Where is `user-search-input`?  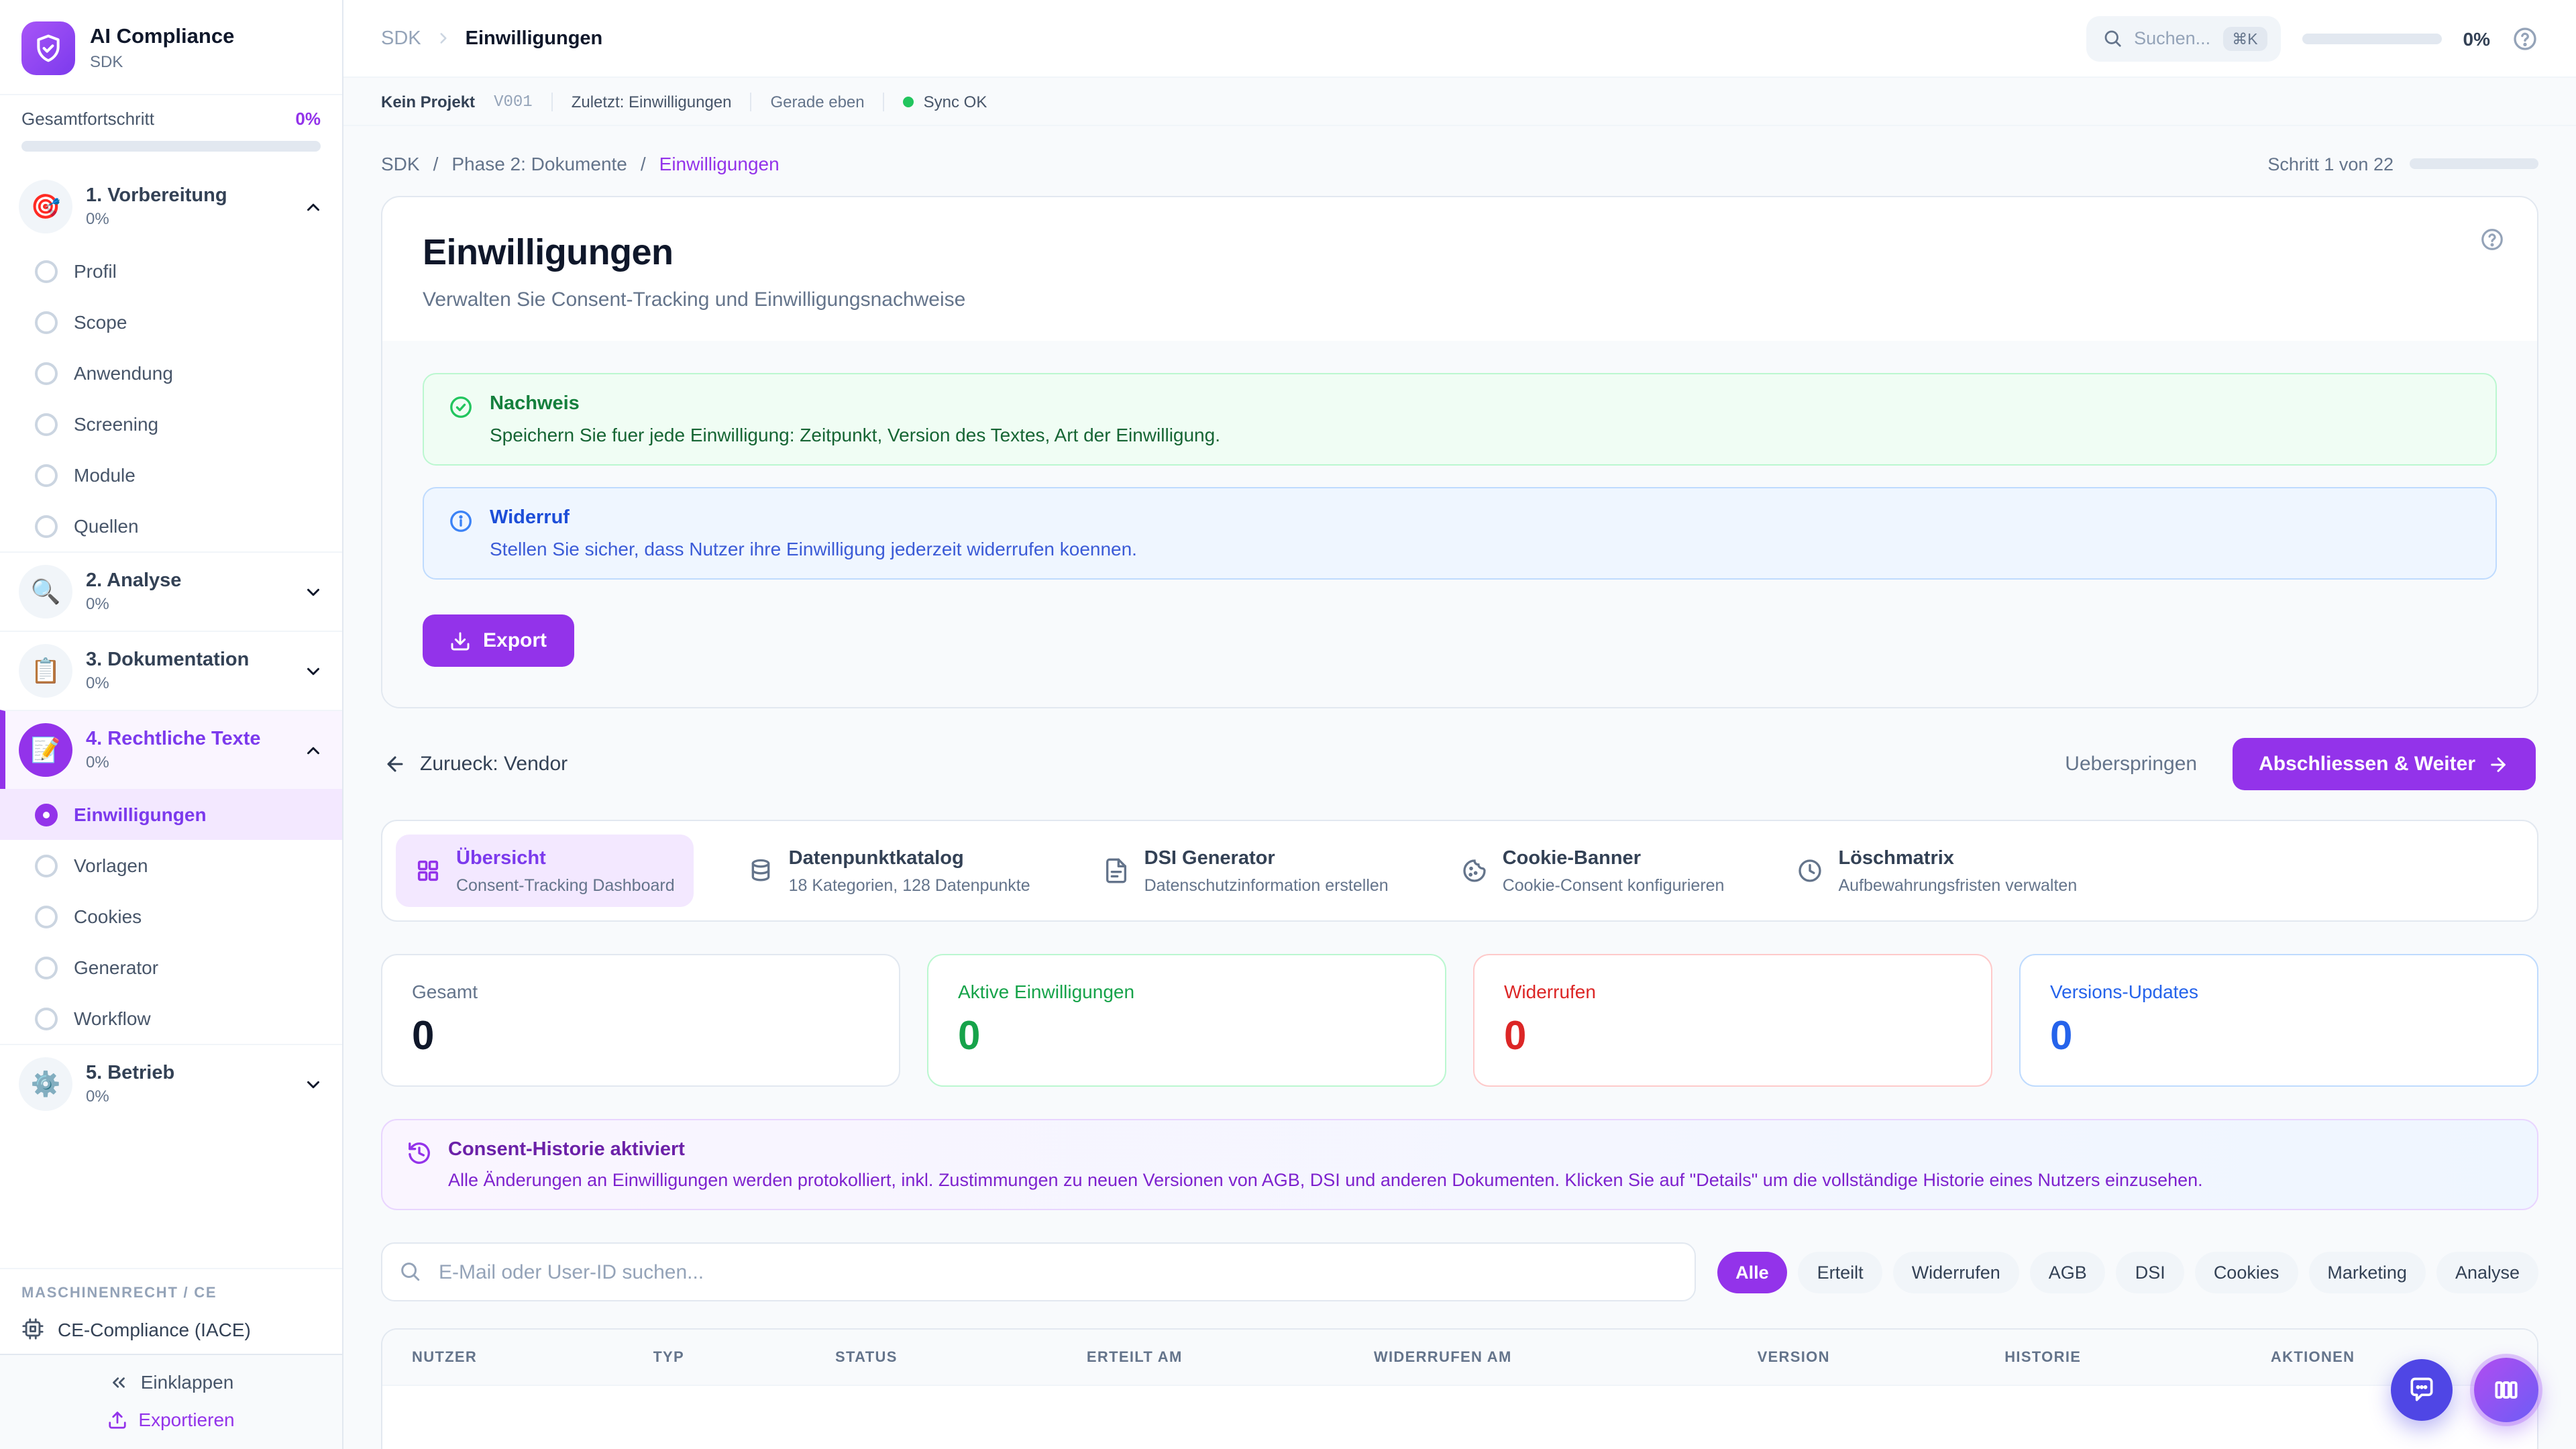
user-search-input is located at coordinates (1038, 1271).